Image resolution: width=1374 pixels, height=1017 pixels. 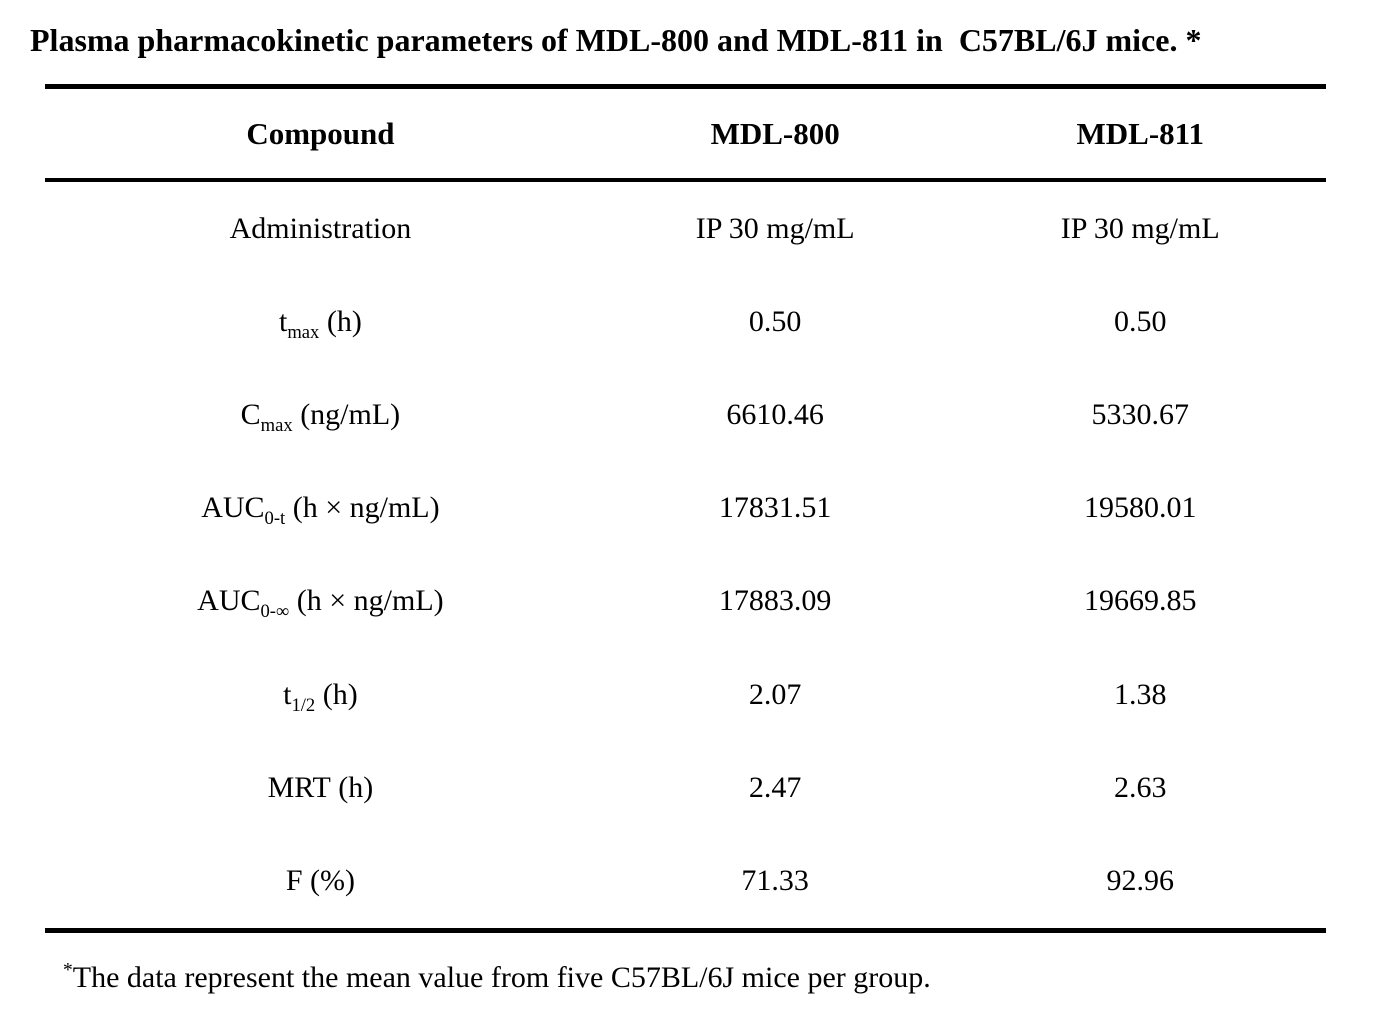 I want to click on row-value-mdl811: 2.63, so click(x=1140, y=787).